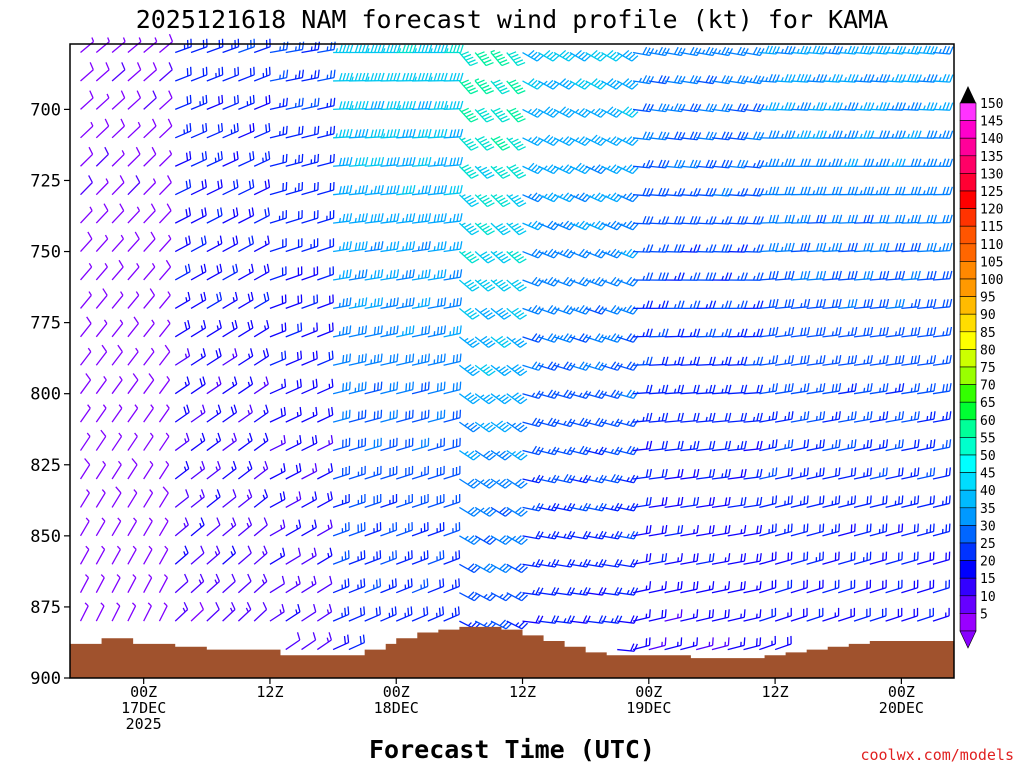 The image size is (1024, 768). I want to click on colorbar-label: 45, so click(988, 474).